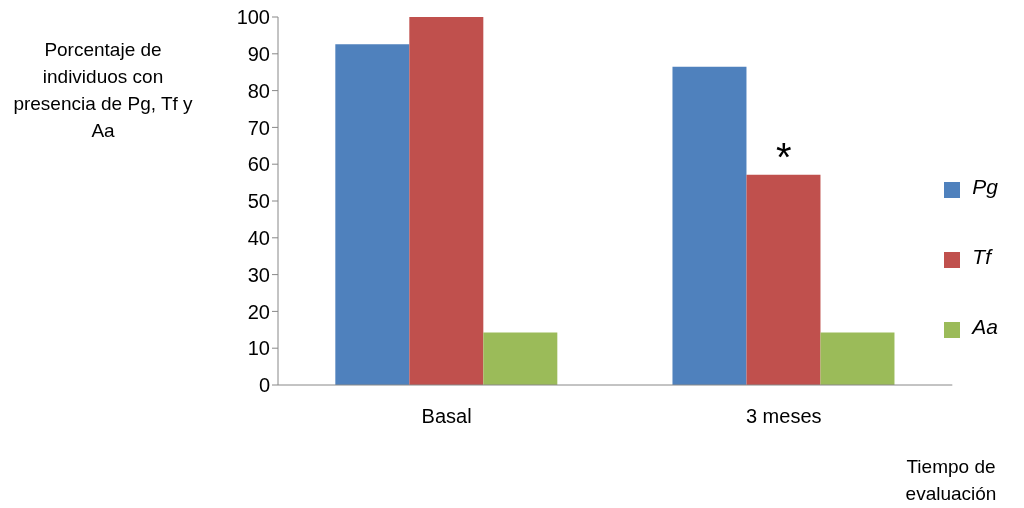 This screenshot has width=1024, height=508. Describe the element at coordinates (258, 201) in the screenshot. I see `y-tick-label: 50` at that location.